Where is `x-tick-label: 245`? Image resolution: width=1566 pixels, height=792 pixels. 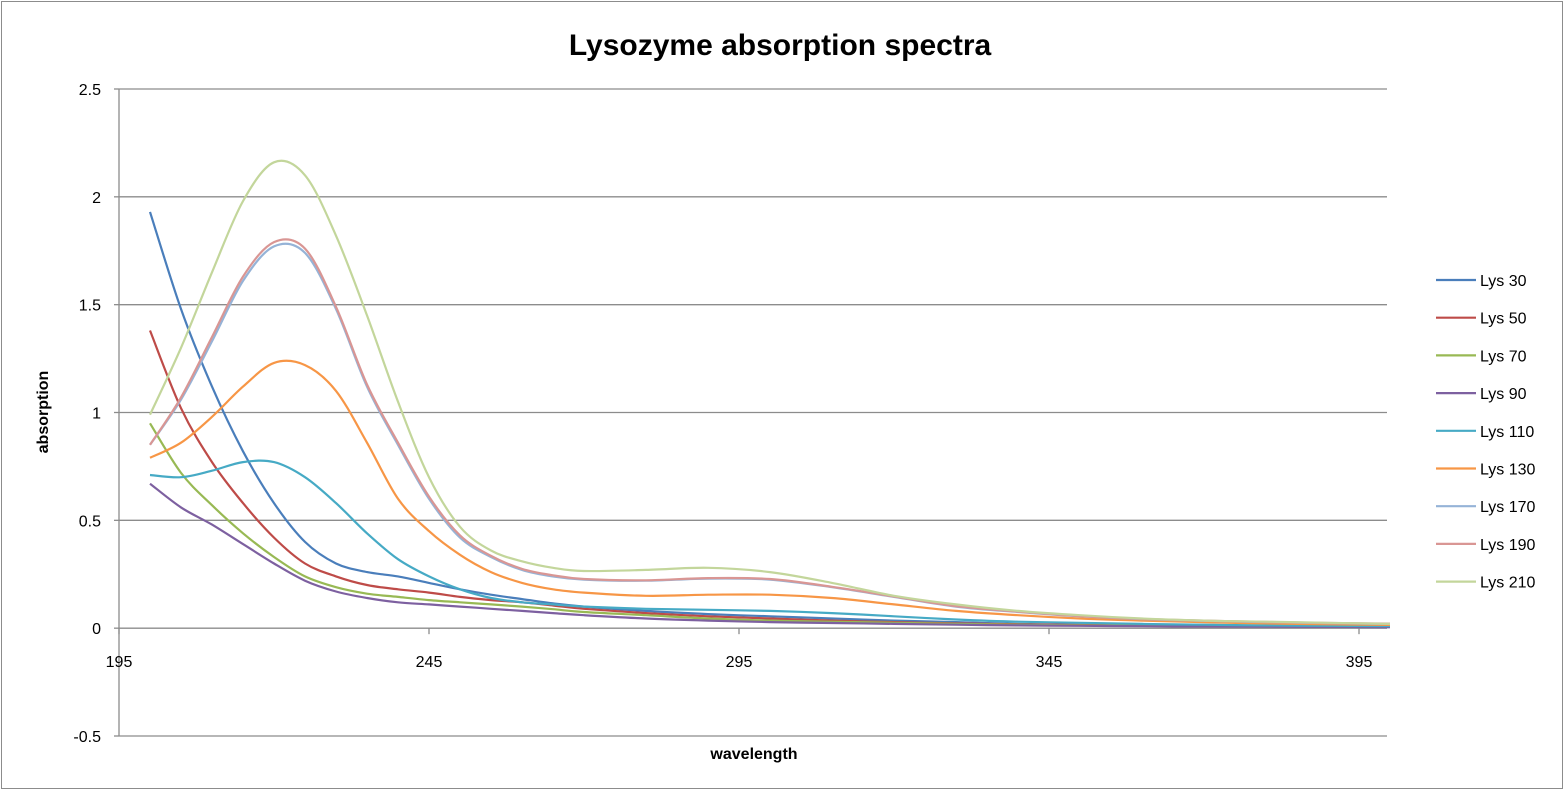
x-tick-label: 245 is located at coordinates (429, 662).